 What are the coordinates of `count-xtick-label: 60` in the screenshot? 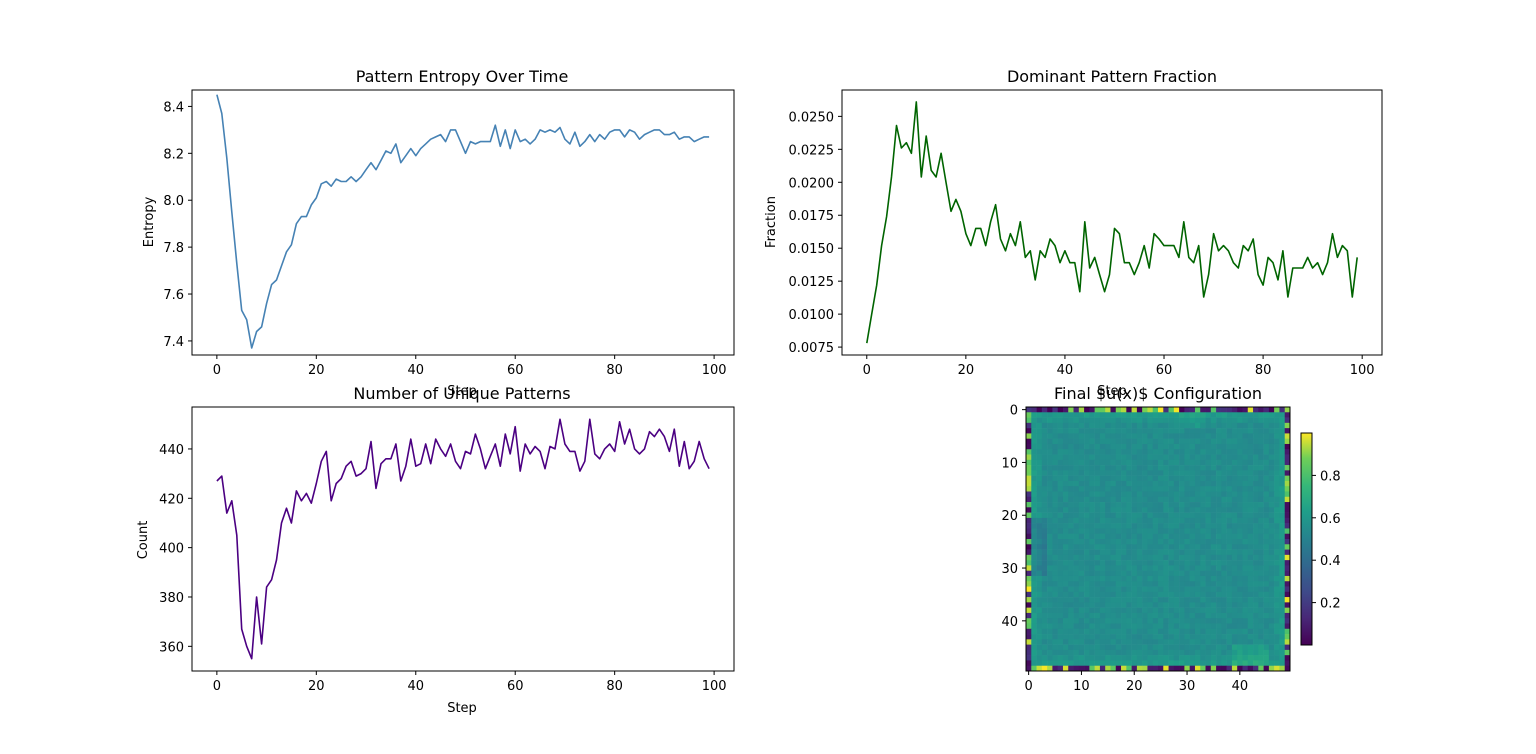 It's located at (515, 686).